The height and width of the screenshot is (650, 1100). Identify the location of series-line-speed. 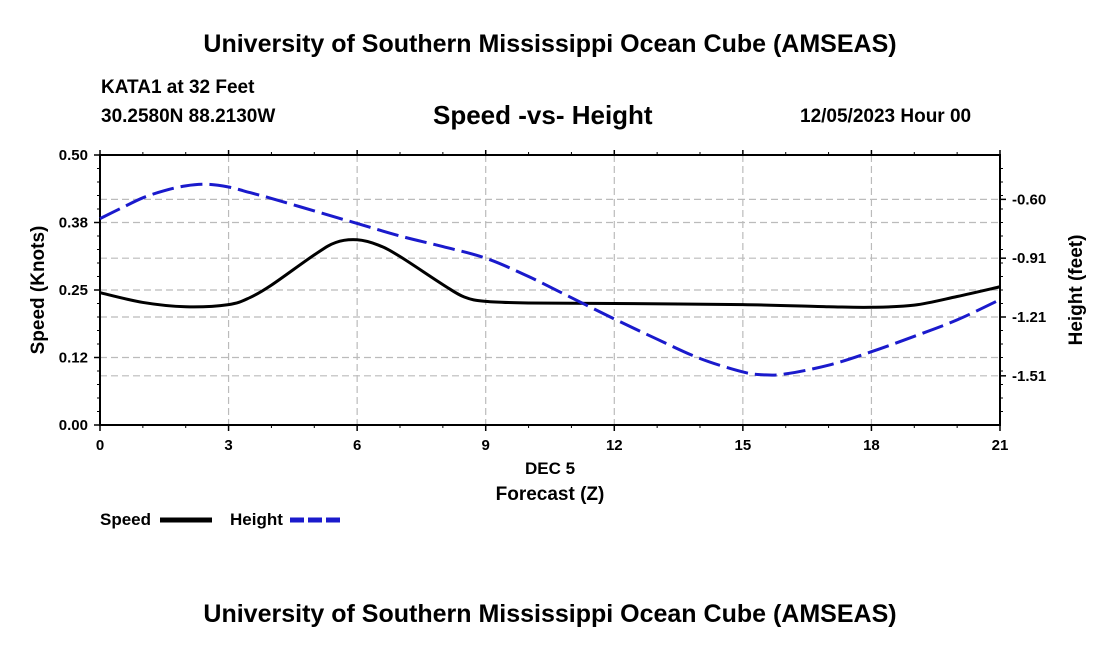
(550, 273).